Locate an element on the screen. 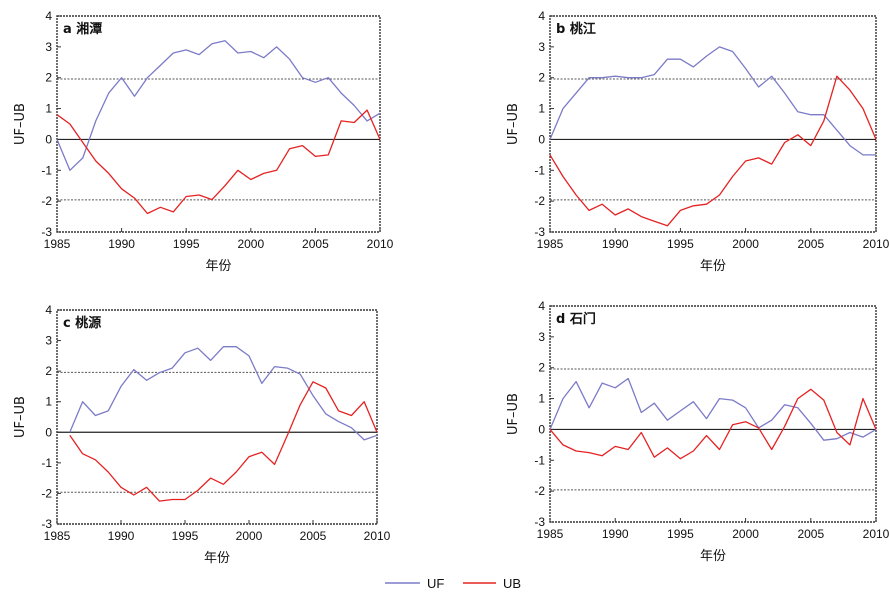  panel-title: a 湘潭 is located at coordinates (82, 29).